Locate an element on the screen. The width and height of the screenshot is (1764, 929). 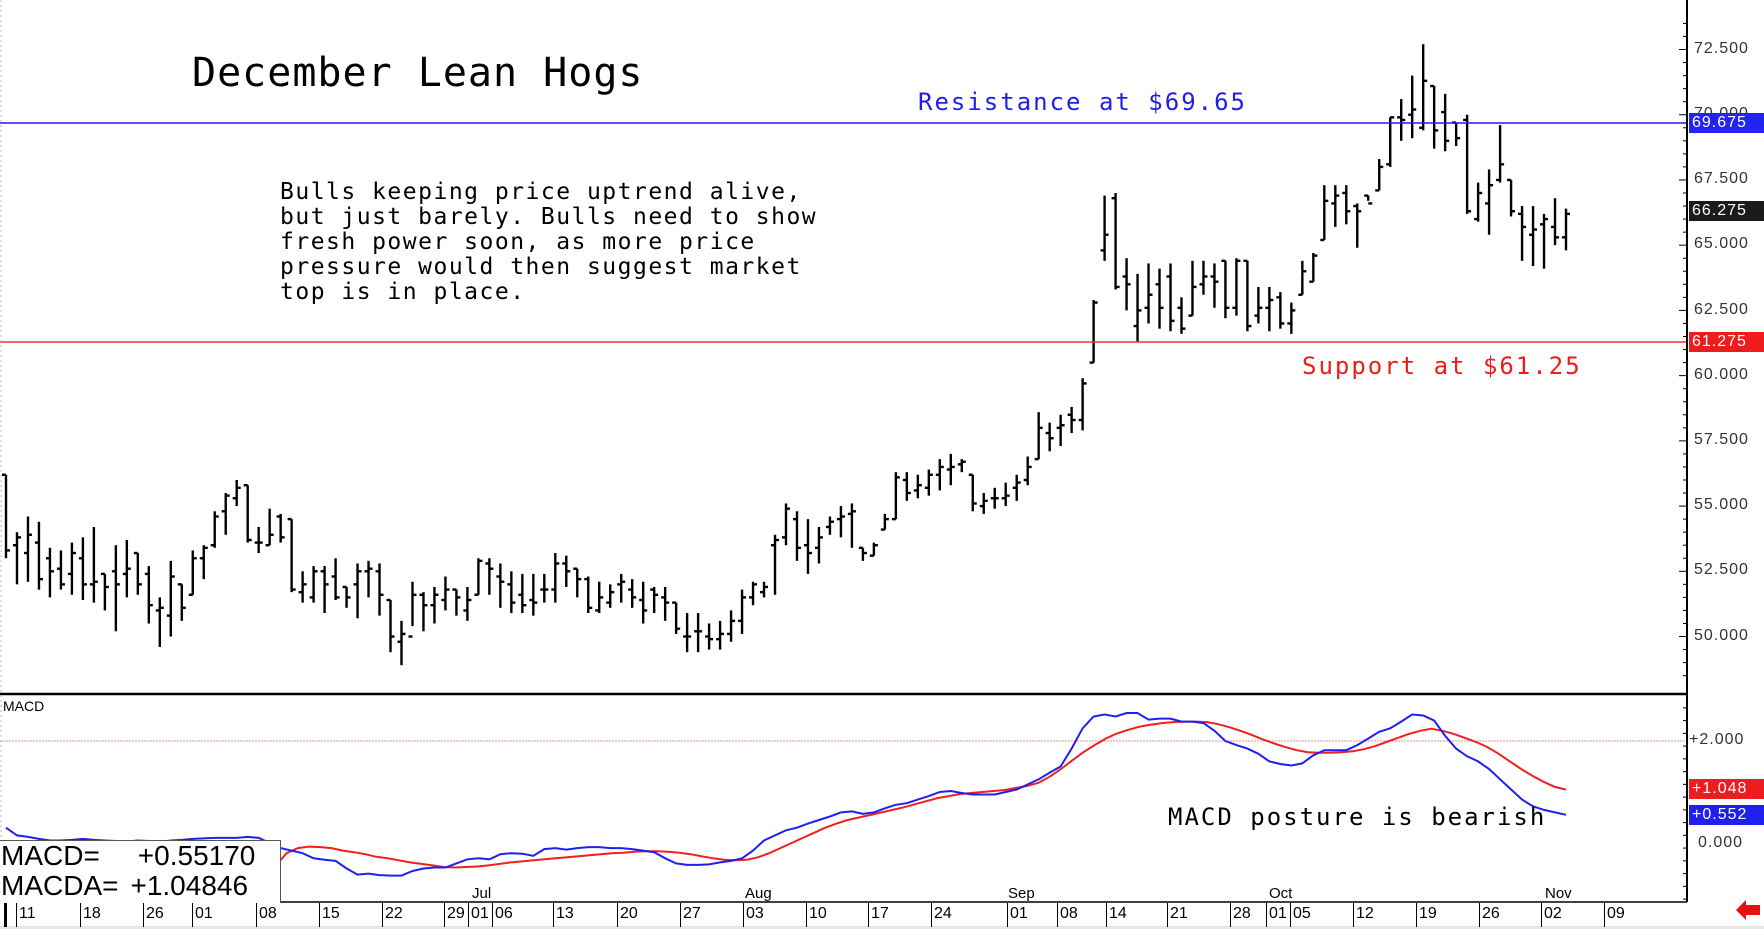
x-tick-label: 11 is located at coordinates (26, 915).